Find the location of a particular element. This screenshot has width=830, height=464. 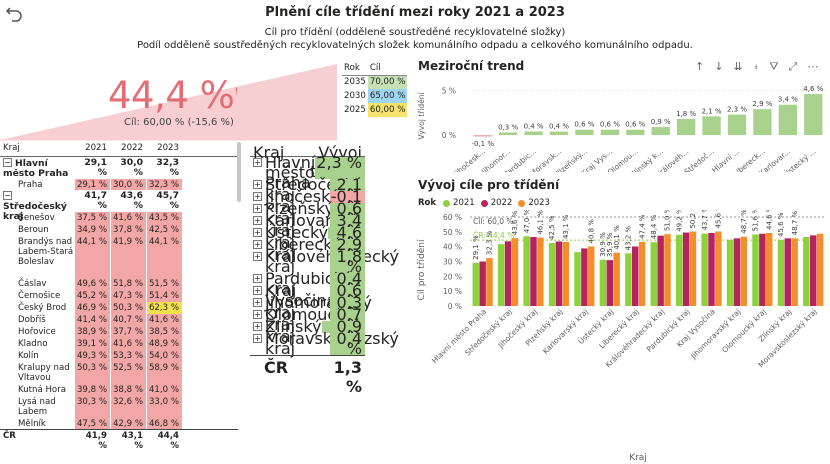

trend-bar is located at coordinates (508, 134).